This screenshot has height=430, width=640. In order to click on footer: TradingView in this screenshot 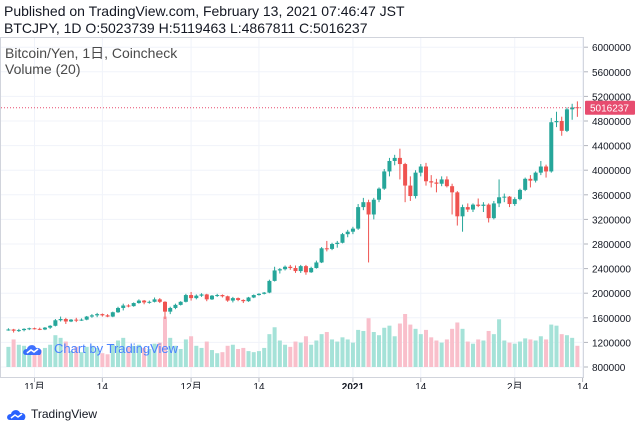, I will do `click(51, 414)`.